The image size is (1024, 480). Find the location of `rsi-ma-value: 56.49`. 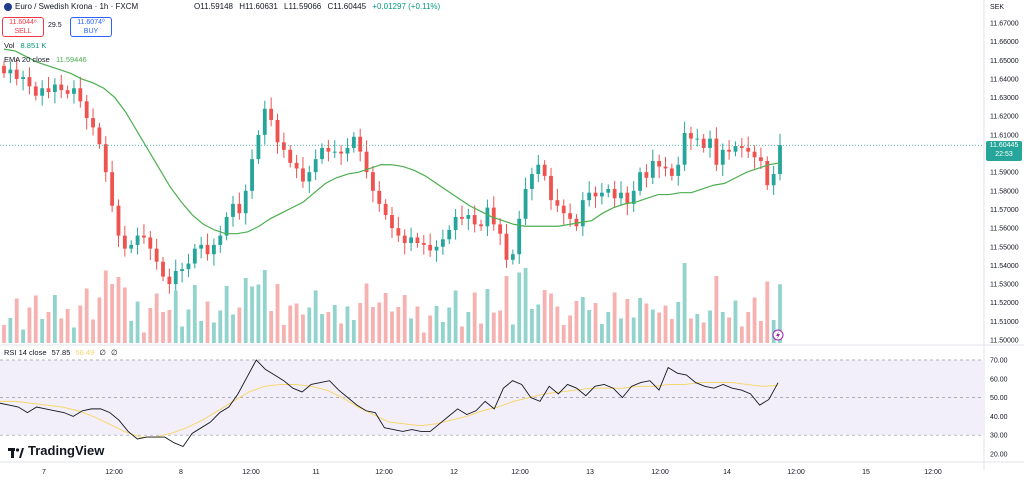

rsi-ma-value: 56.49 is located at coordinates (85, 352).